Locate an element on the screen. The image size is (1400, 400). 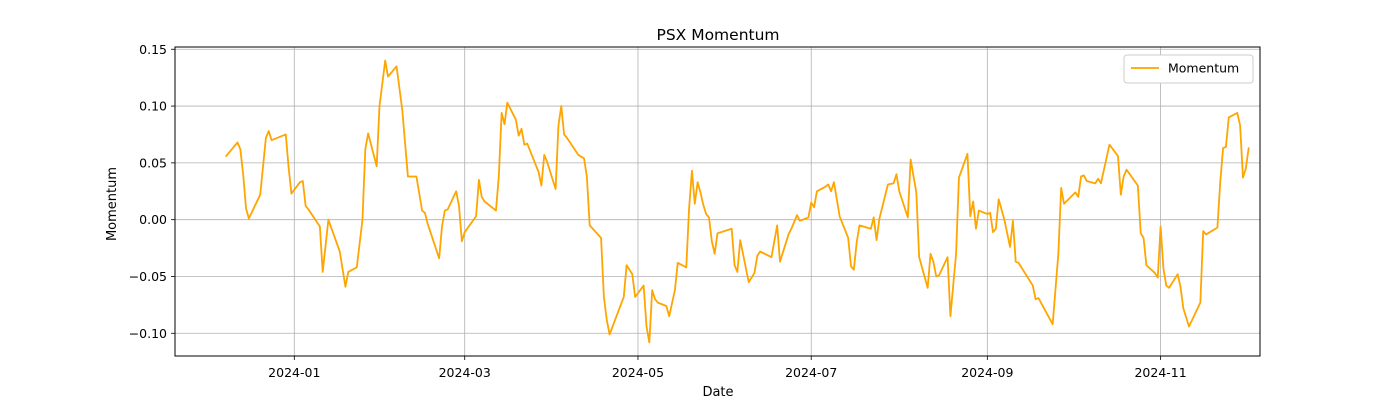
y-axis-label: Momentum is located at coordinates (112, 204).